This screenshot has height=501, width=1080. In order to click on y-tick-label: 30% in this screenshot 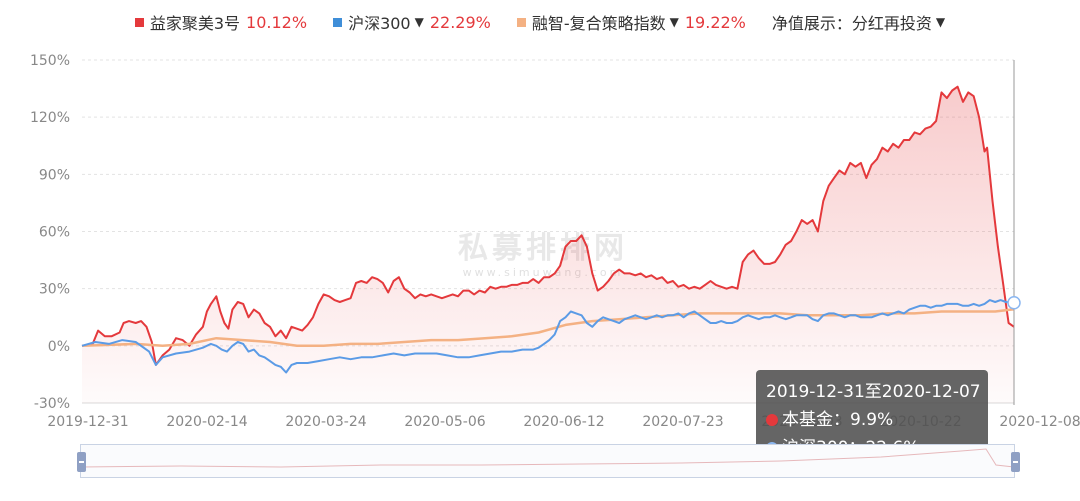, I will do `click(54, 290)`.